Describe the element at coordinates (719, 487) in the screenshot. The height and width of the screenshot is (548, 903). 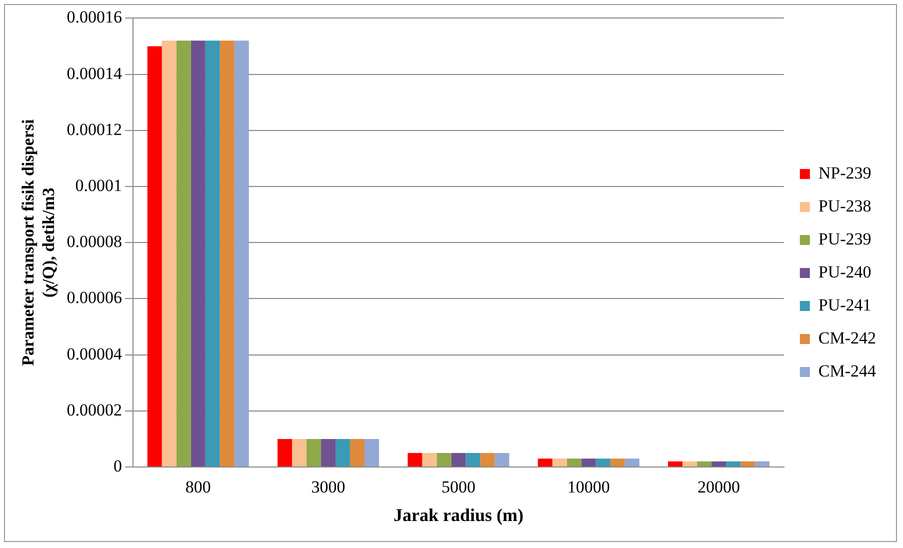
I see `x-tick-label: 20000` at that location.